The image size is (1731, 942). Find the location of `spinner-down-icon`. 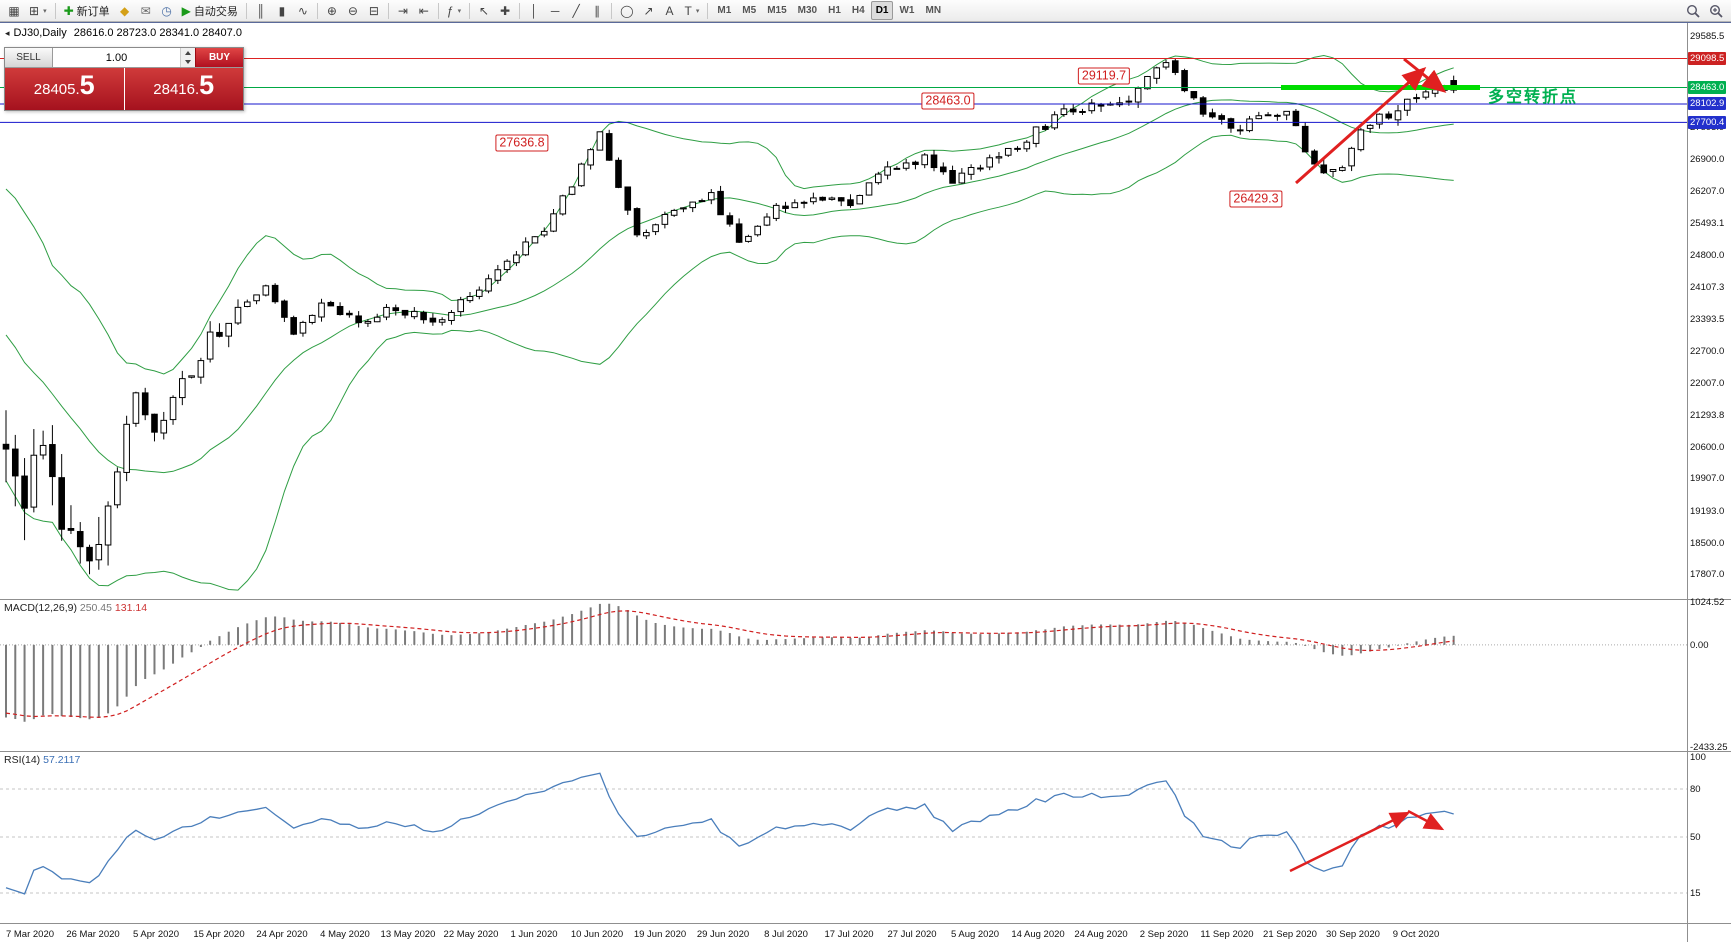

spinner-down-icon is located at coordinates (188, 62).